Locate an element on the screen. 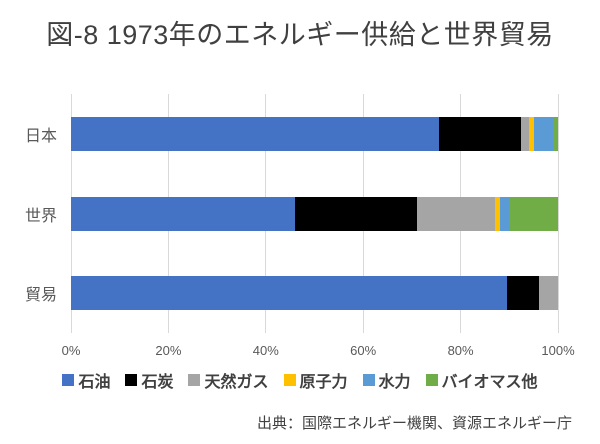 Image resolution: width=600 pixels, height=444 pixels. category-label: 世界 is located at coordinates (40, 216).